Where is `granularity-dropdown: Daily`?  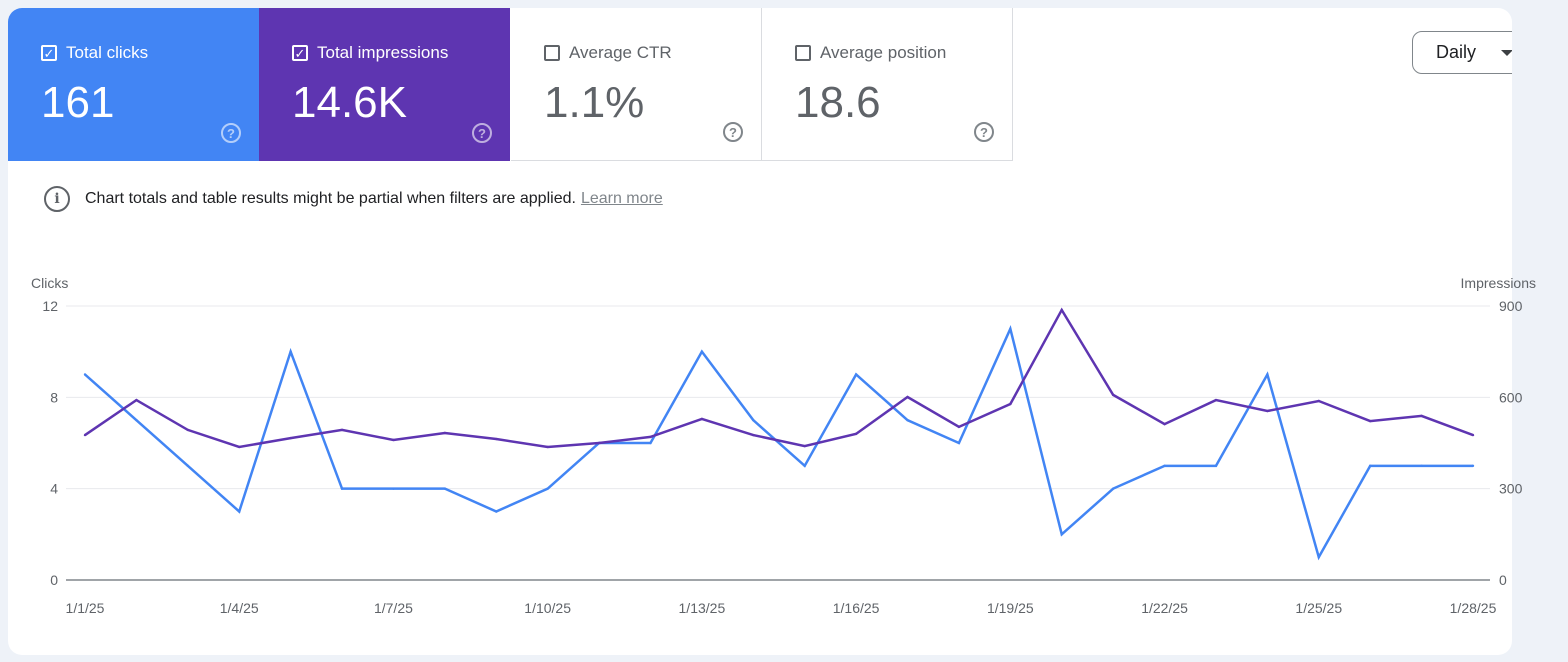 granularity-dropdown: Daily is located at coordinates (1462, 52).